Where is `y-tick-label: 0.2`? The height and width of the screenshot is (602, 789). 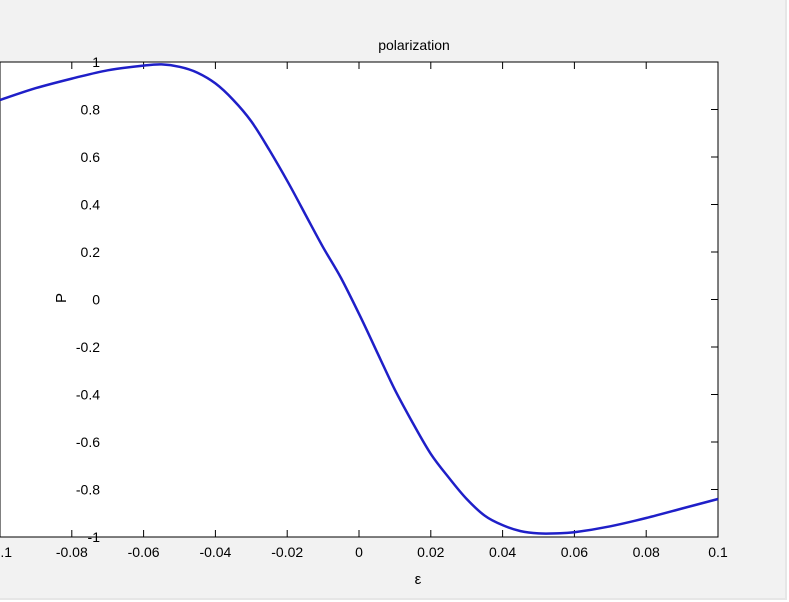 y-tick-label: 0.2 is located at coordinates (91, 252).